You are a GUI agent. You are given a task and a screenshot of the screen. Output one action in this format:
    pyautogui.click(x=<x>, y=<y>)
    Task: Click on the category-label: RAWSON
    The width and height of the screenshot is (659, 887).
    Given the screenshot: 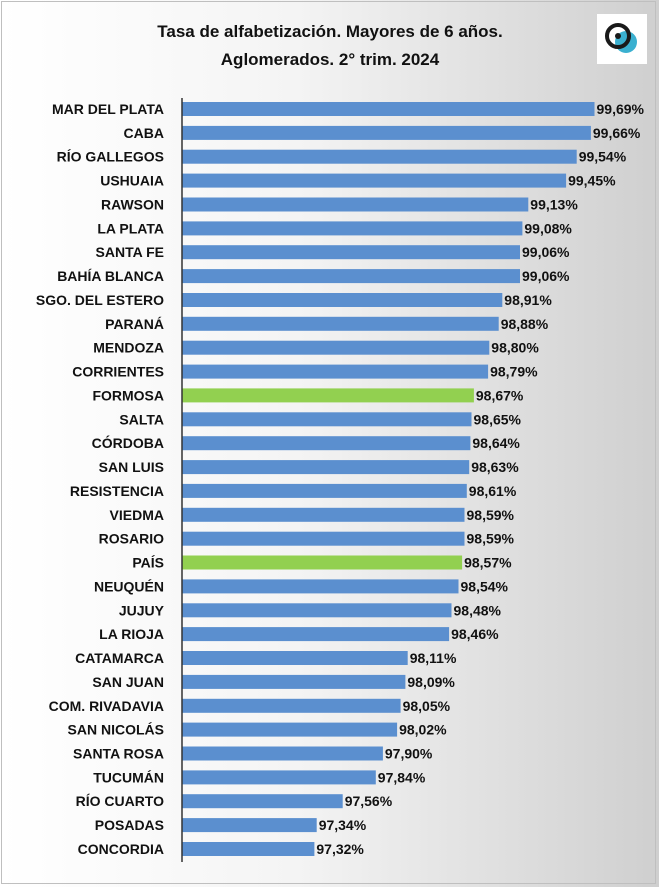 What is the action you would take?
    pyautogui.click(x=132, y=205)
    